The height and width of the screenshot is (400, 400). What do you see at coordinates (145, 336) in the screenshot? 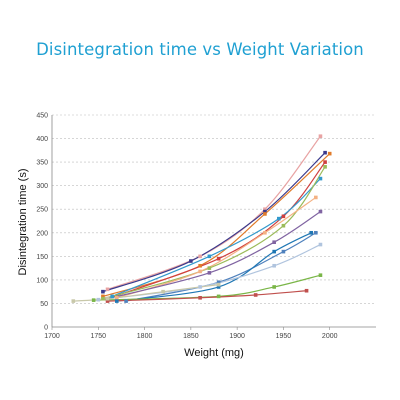
I see `x-tick-label: 1800` at bounding box center [145, 336].